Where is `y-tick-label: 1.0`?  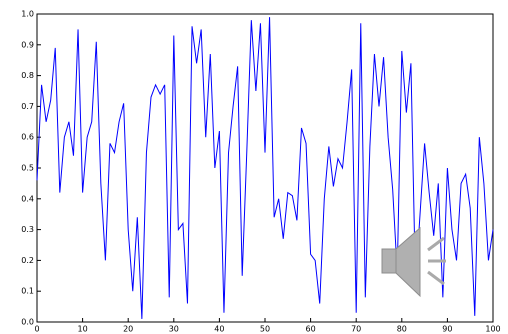 y-tick-label: 1.0 is located at coordinates (27, 14).